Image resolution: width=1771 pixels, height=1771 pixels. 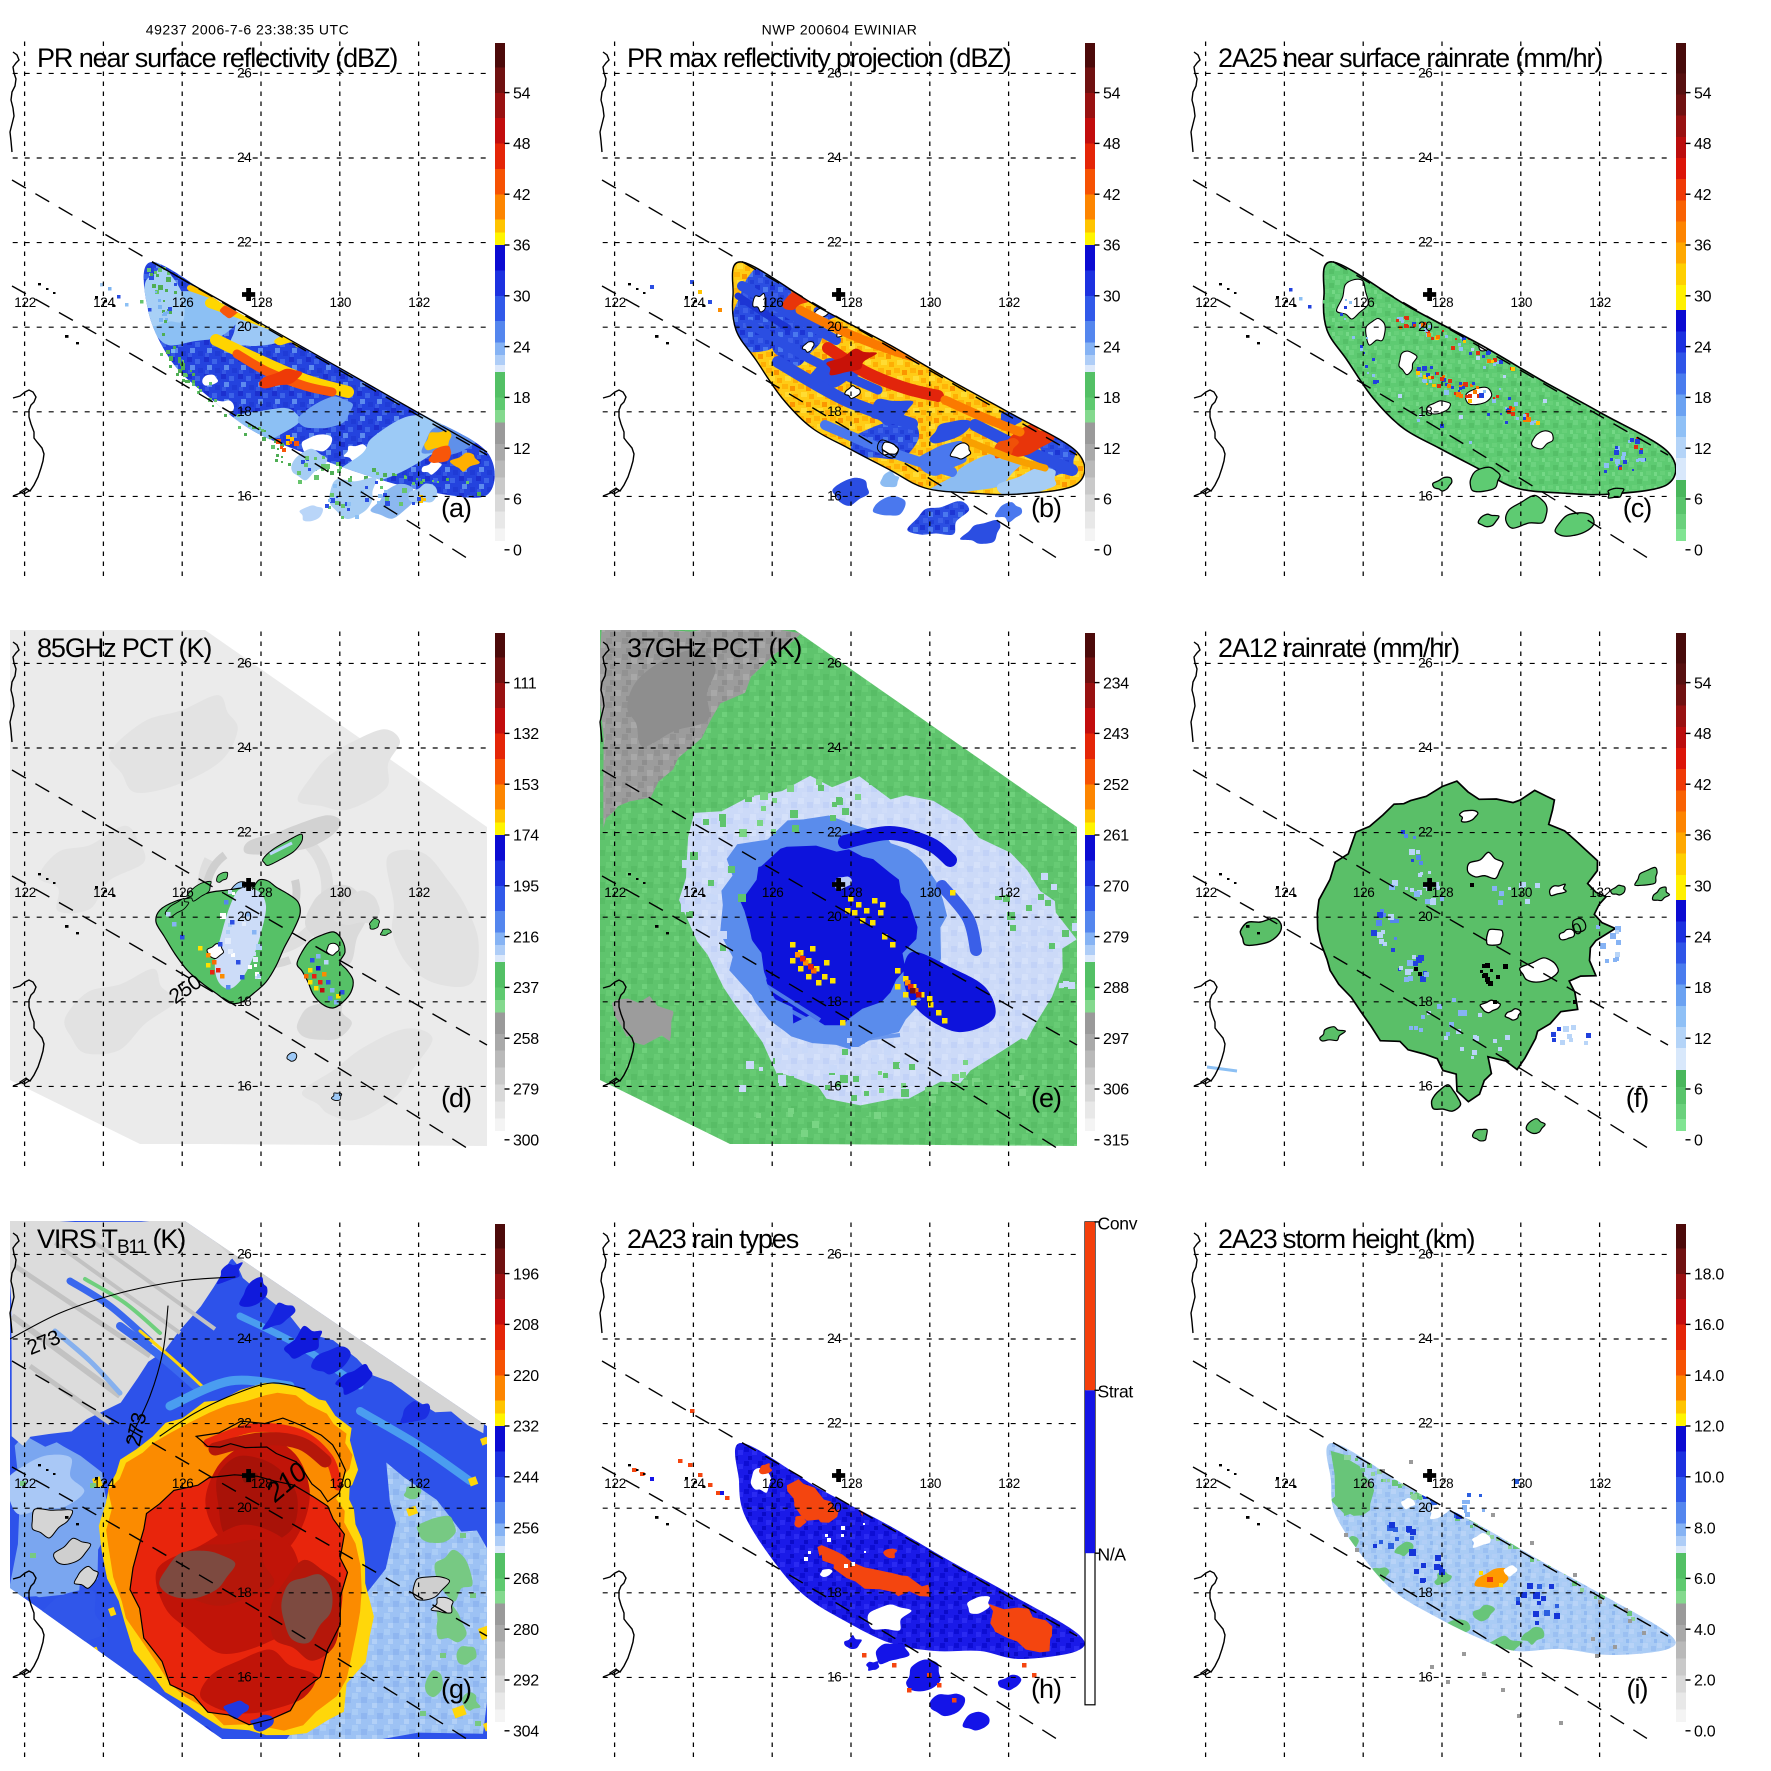 I want to click on svg-text: 304, so click(x=526, y=1732).